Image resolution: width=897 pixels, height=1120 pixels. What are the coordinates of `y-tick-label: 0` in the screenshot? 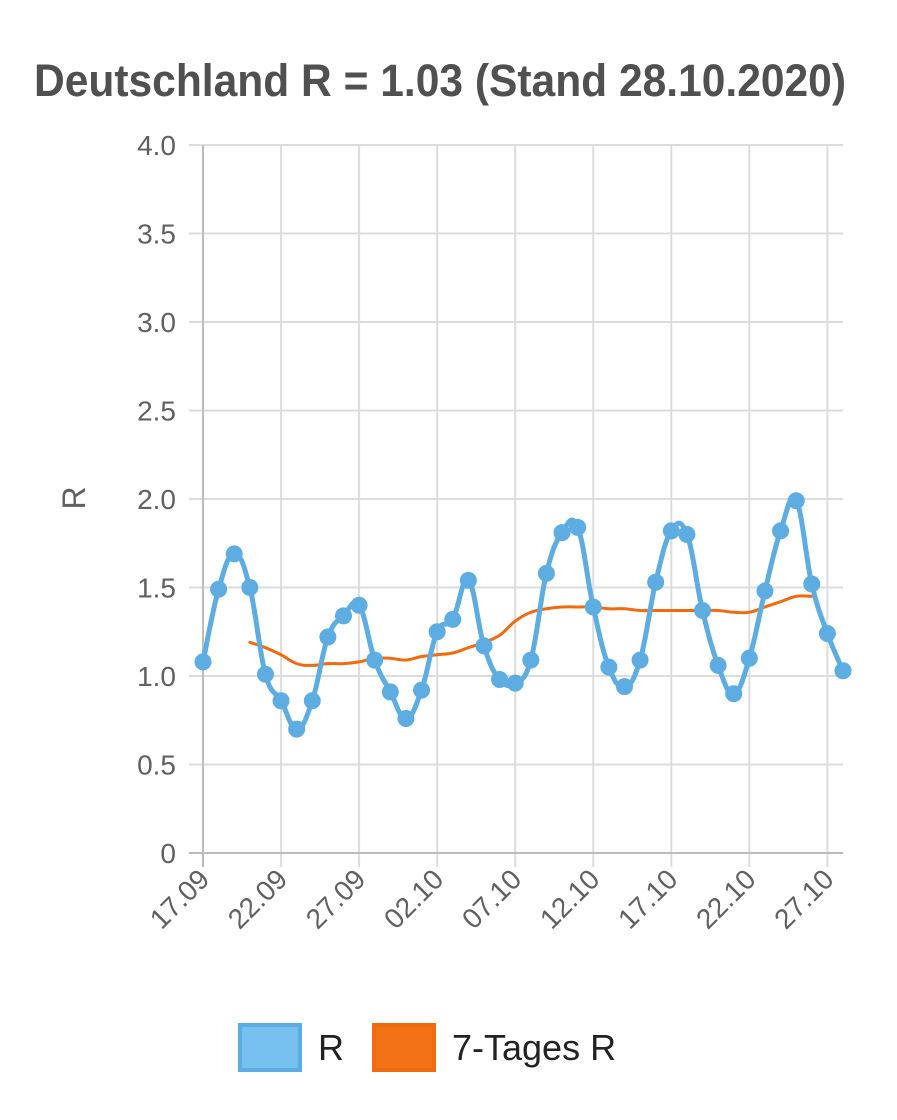 It's located at (168, 853).